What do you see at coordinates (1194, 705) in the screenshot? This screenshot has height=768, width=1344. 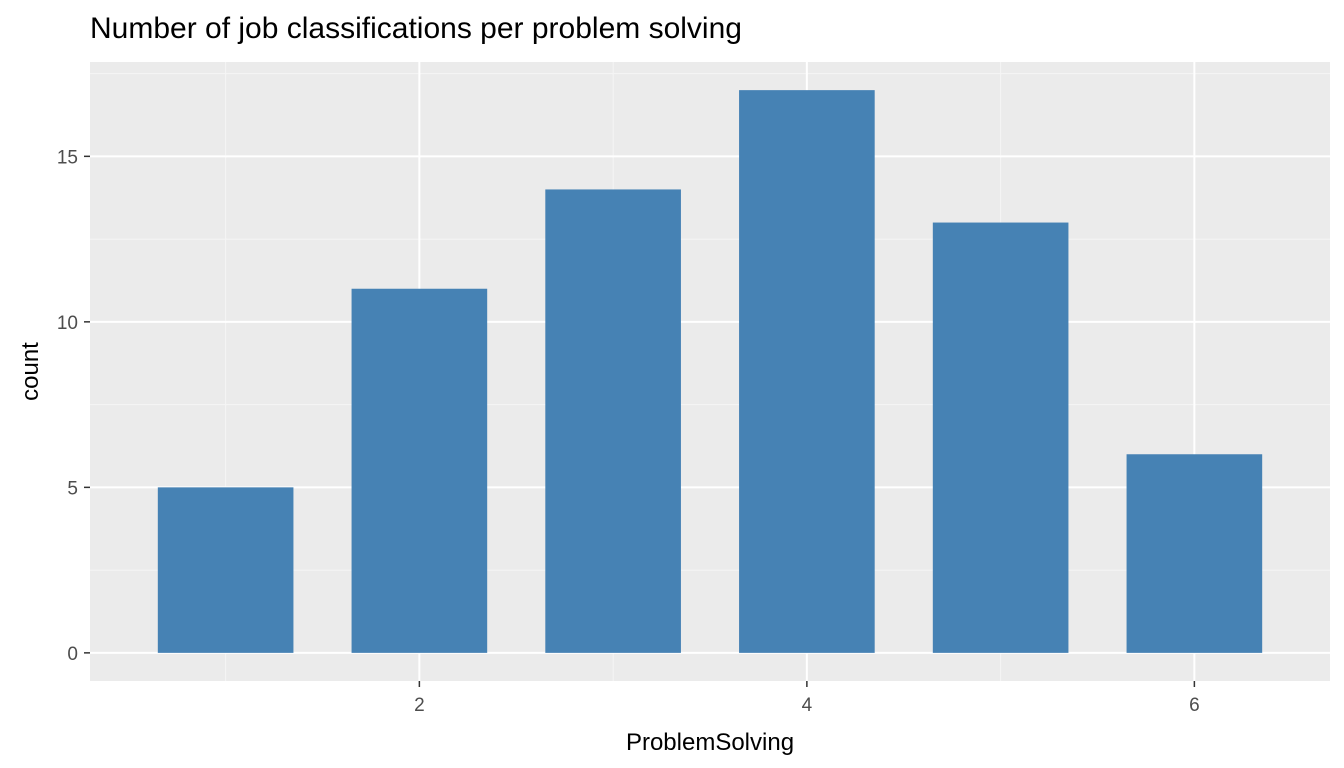 I see `x-tick-label: 6` at bounding box center [1194, 705].